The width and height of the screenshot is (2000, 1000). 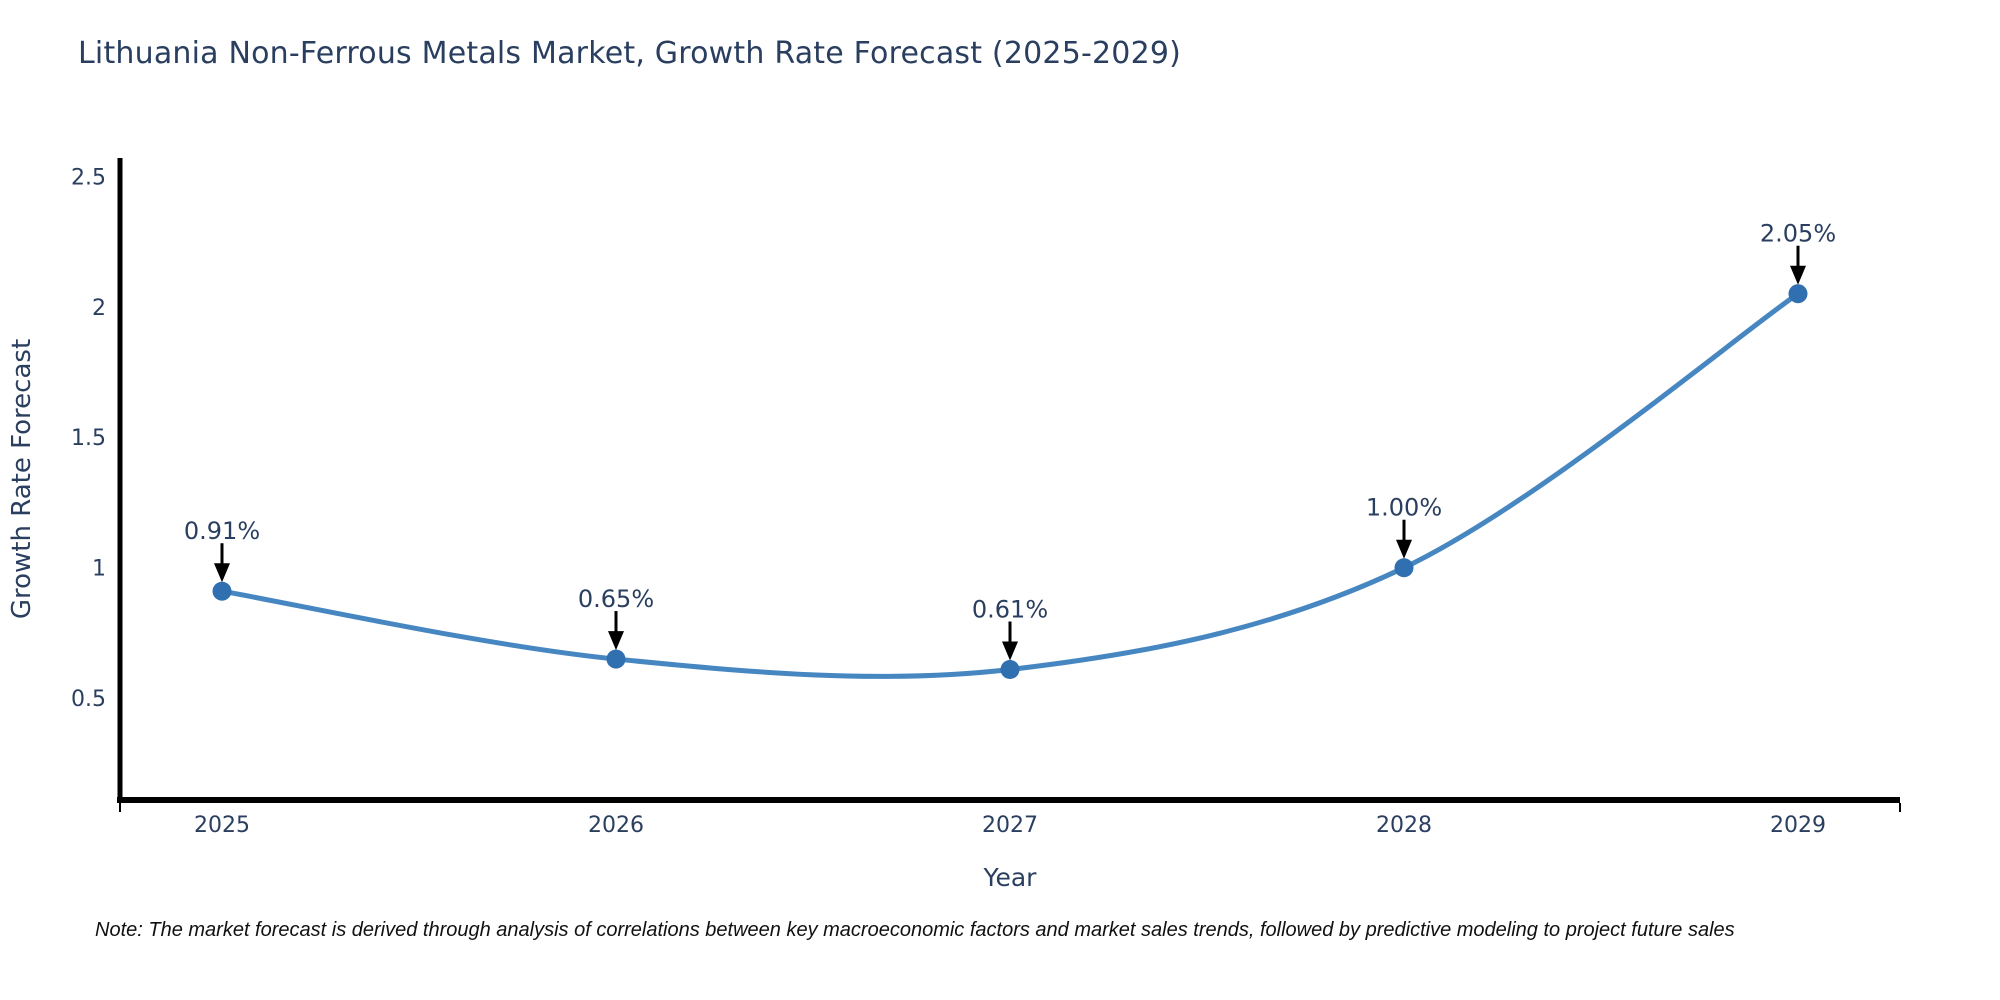 I want to click on y-tick-label: 2, so click(x=99, y=308).